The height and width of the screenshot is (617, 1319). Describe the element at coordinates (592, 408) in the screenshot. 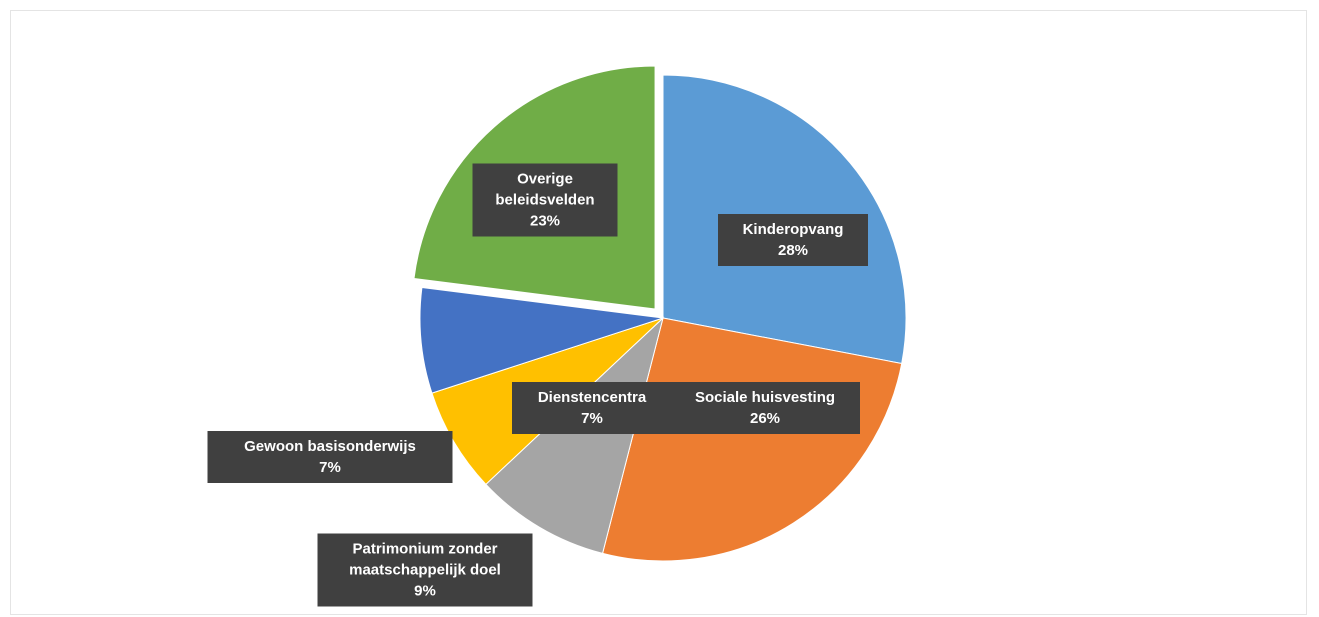

I see `data-label: Dienstencentra 7%` at that location.